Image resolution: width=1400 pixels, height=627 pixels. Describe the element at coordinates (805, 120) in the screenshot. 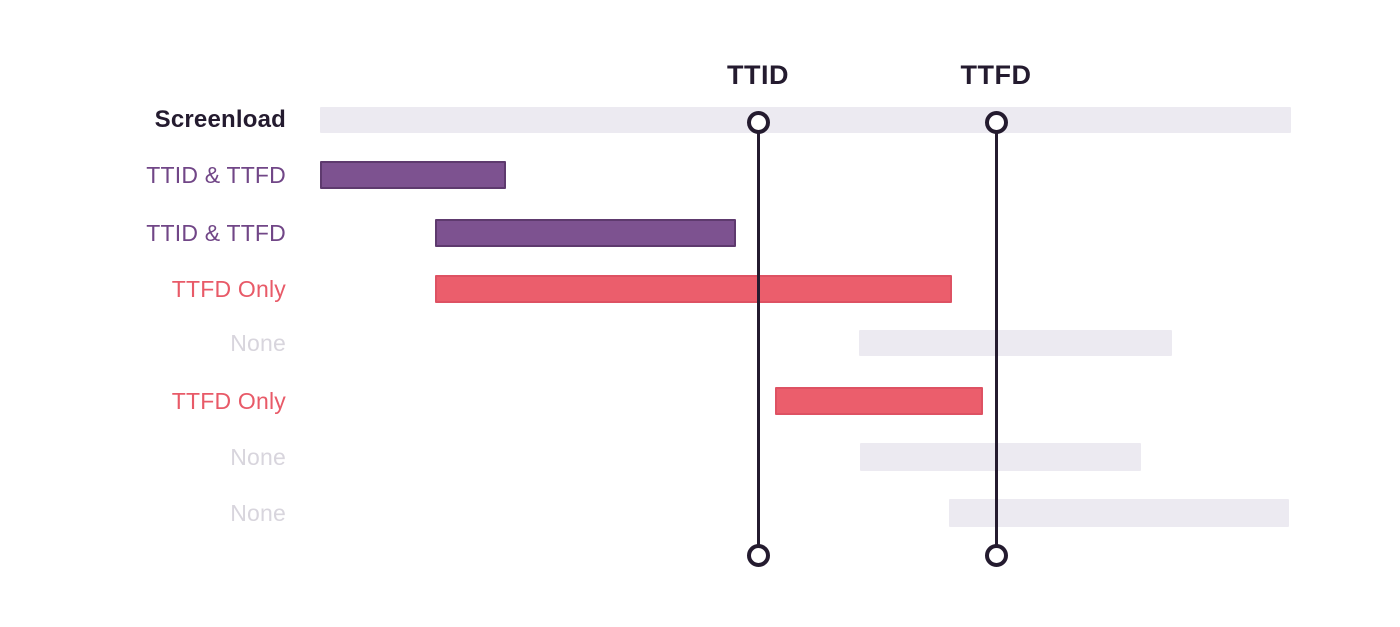

I see `span-bar-screenload` at that location.